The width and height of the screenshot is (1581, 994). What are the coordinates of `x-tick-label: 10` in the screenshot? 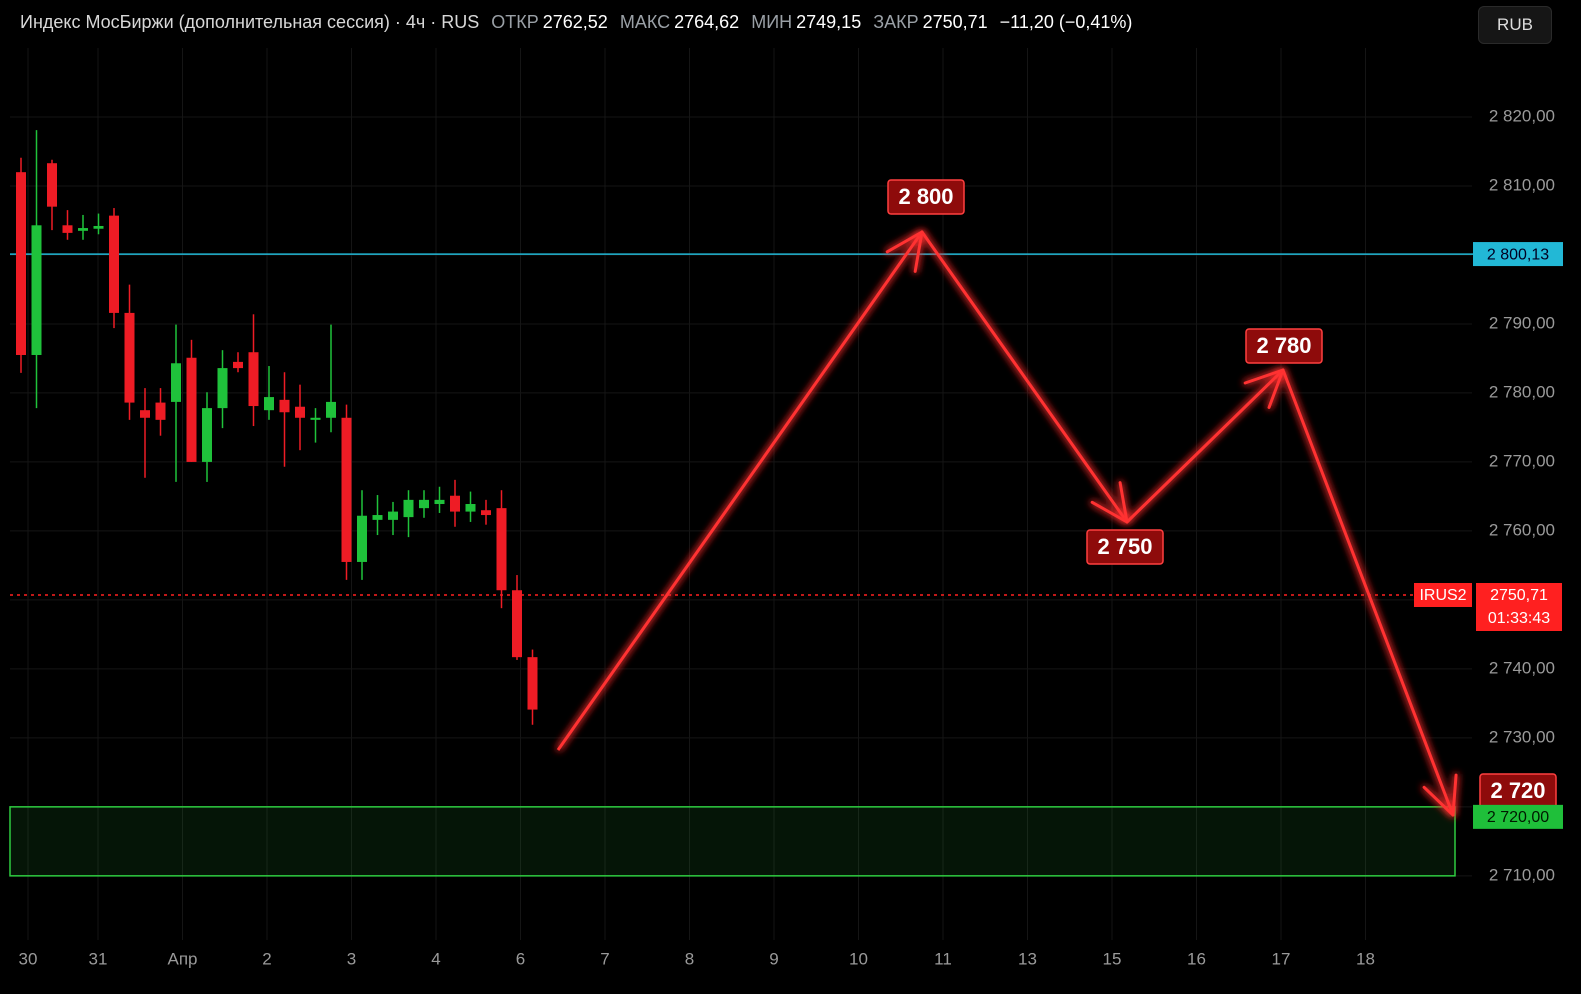 It's located at (858, 958).